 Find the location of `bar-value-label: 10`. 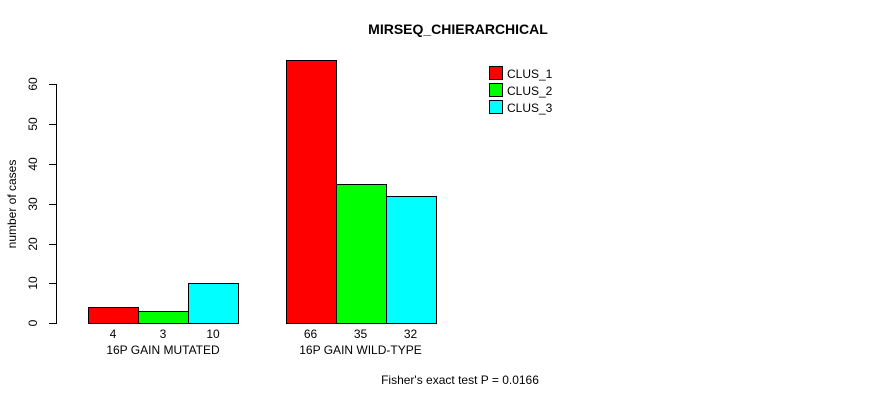

bar-value-label: 10 is located at coordinates (213, 334).